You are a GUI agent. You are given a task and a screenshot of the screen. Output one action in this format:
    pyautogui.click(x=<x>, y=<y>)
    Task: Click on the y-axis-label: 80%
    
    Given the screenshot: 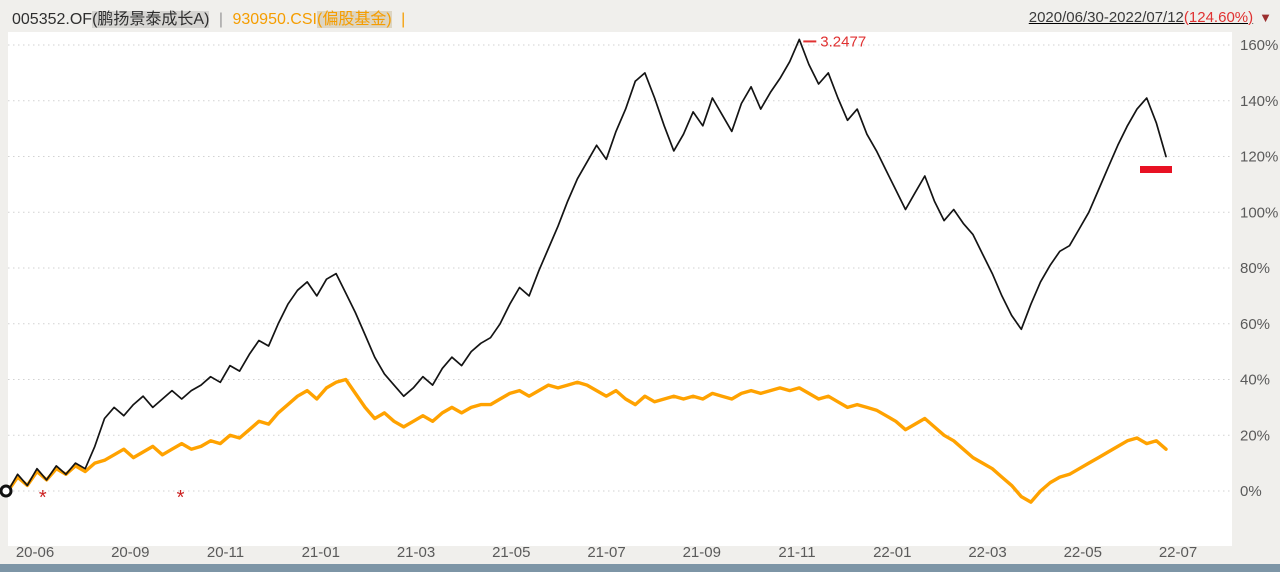 What is the action you would take?
    pyautogui.click(x=1255, y=268)
    